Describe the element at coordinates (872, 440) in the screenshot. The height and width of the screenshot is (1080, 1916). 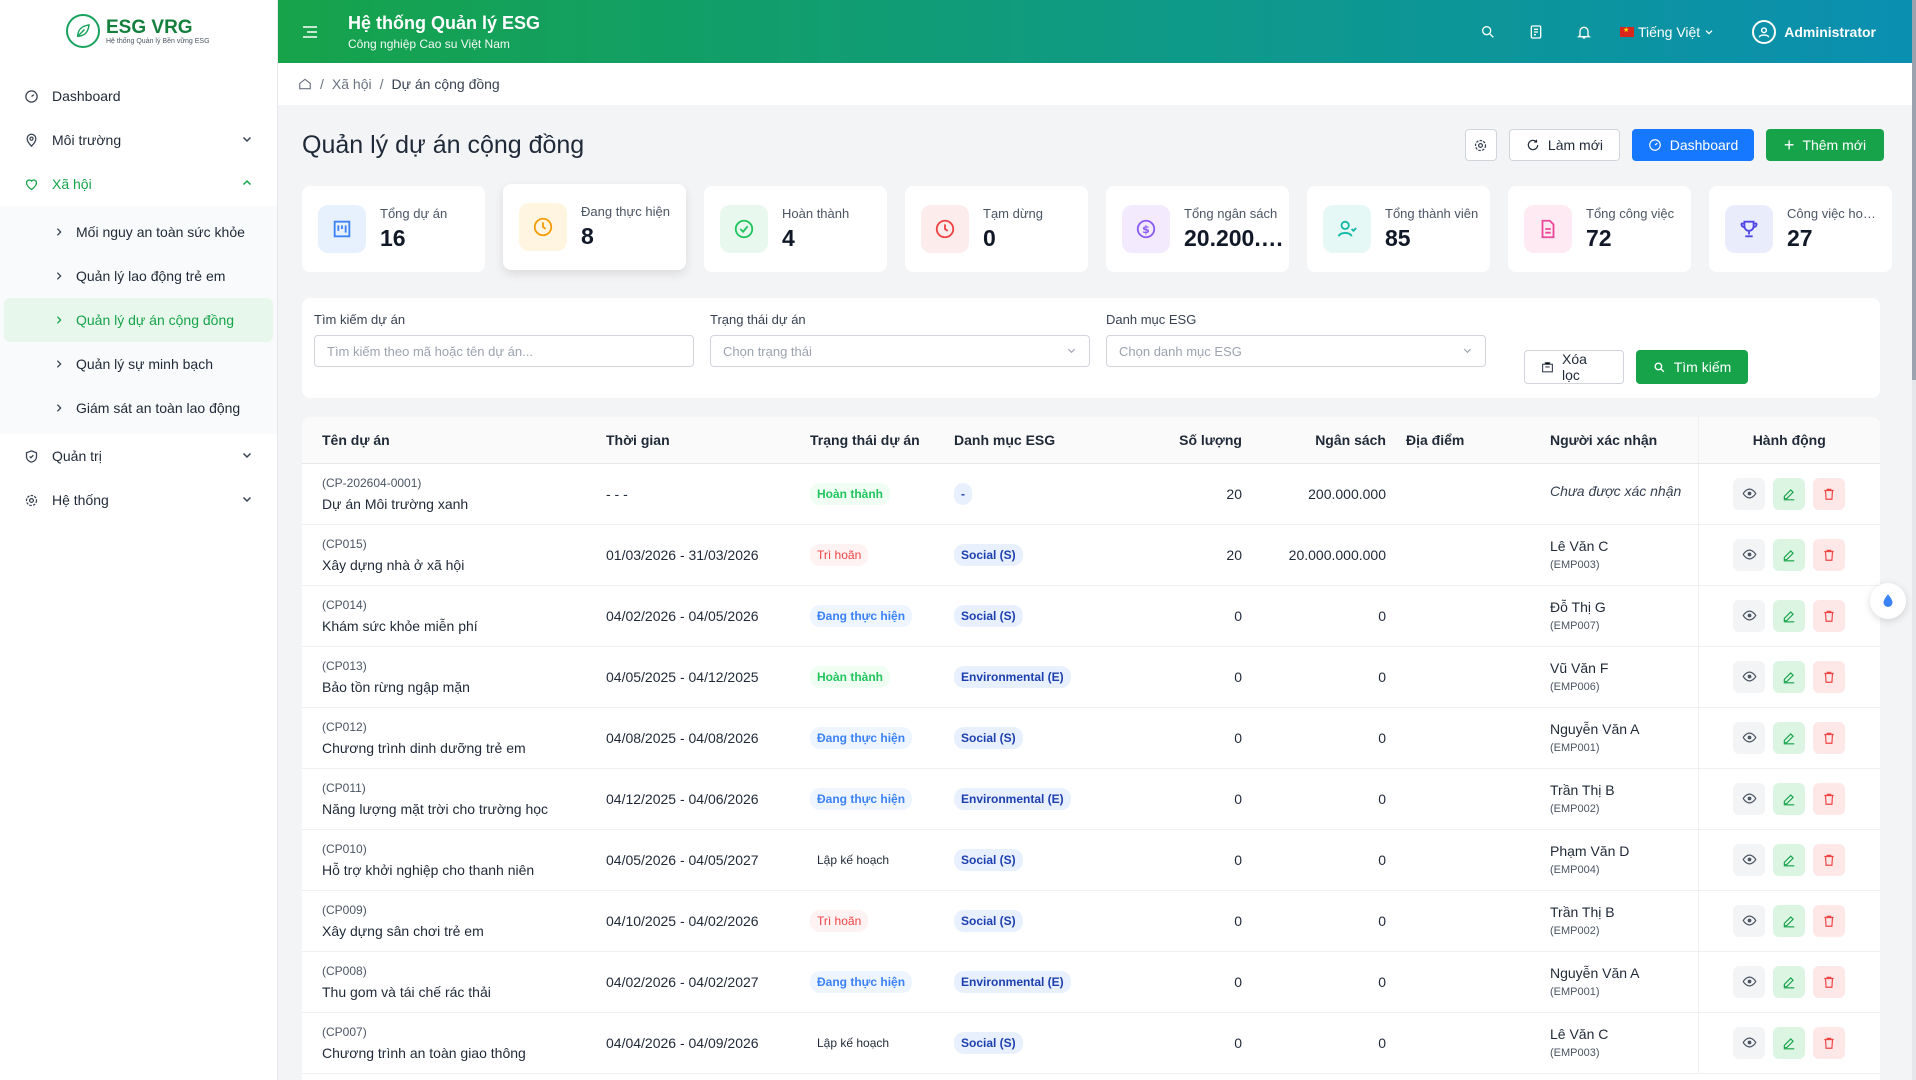
I see `col-header-status: Trạng thái dự án` at that location.